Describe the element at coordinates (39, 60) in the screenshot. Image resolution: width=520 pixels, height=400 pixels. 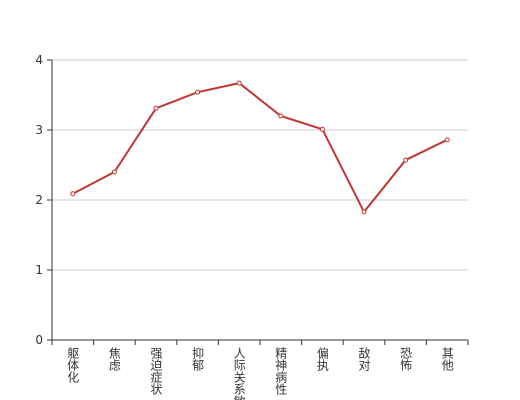
I see `y-tick-label: 4` at that location.